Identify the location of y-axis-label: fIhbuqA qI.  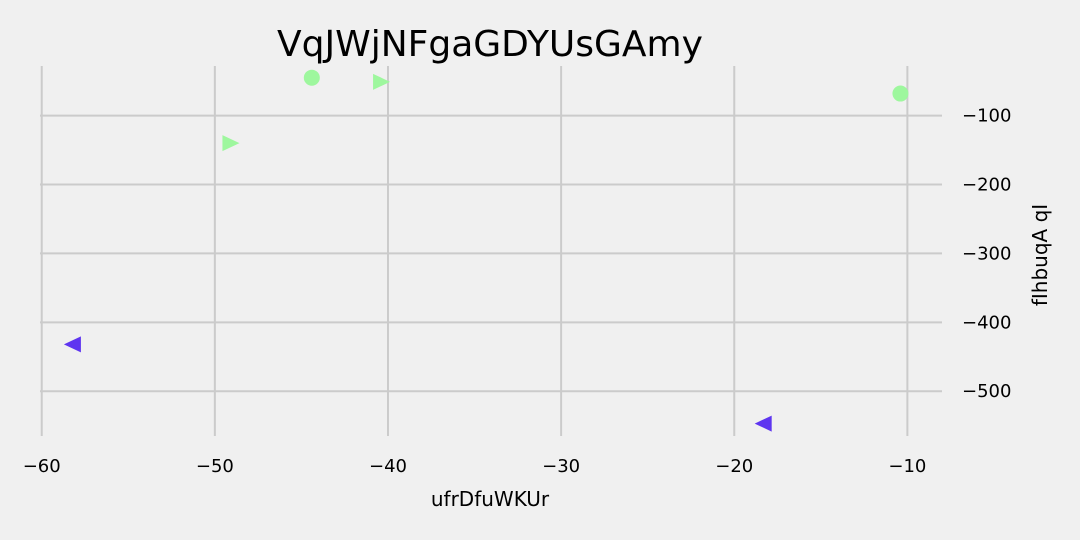
(1040, 255).